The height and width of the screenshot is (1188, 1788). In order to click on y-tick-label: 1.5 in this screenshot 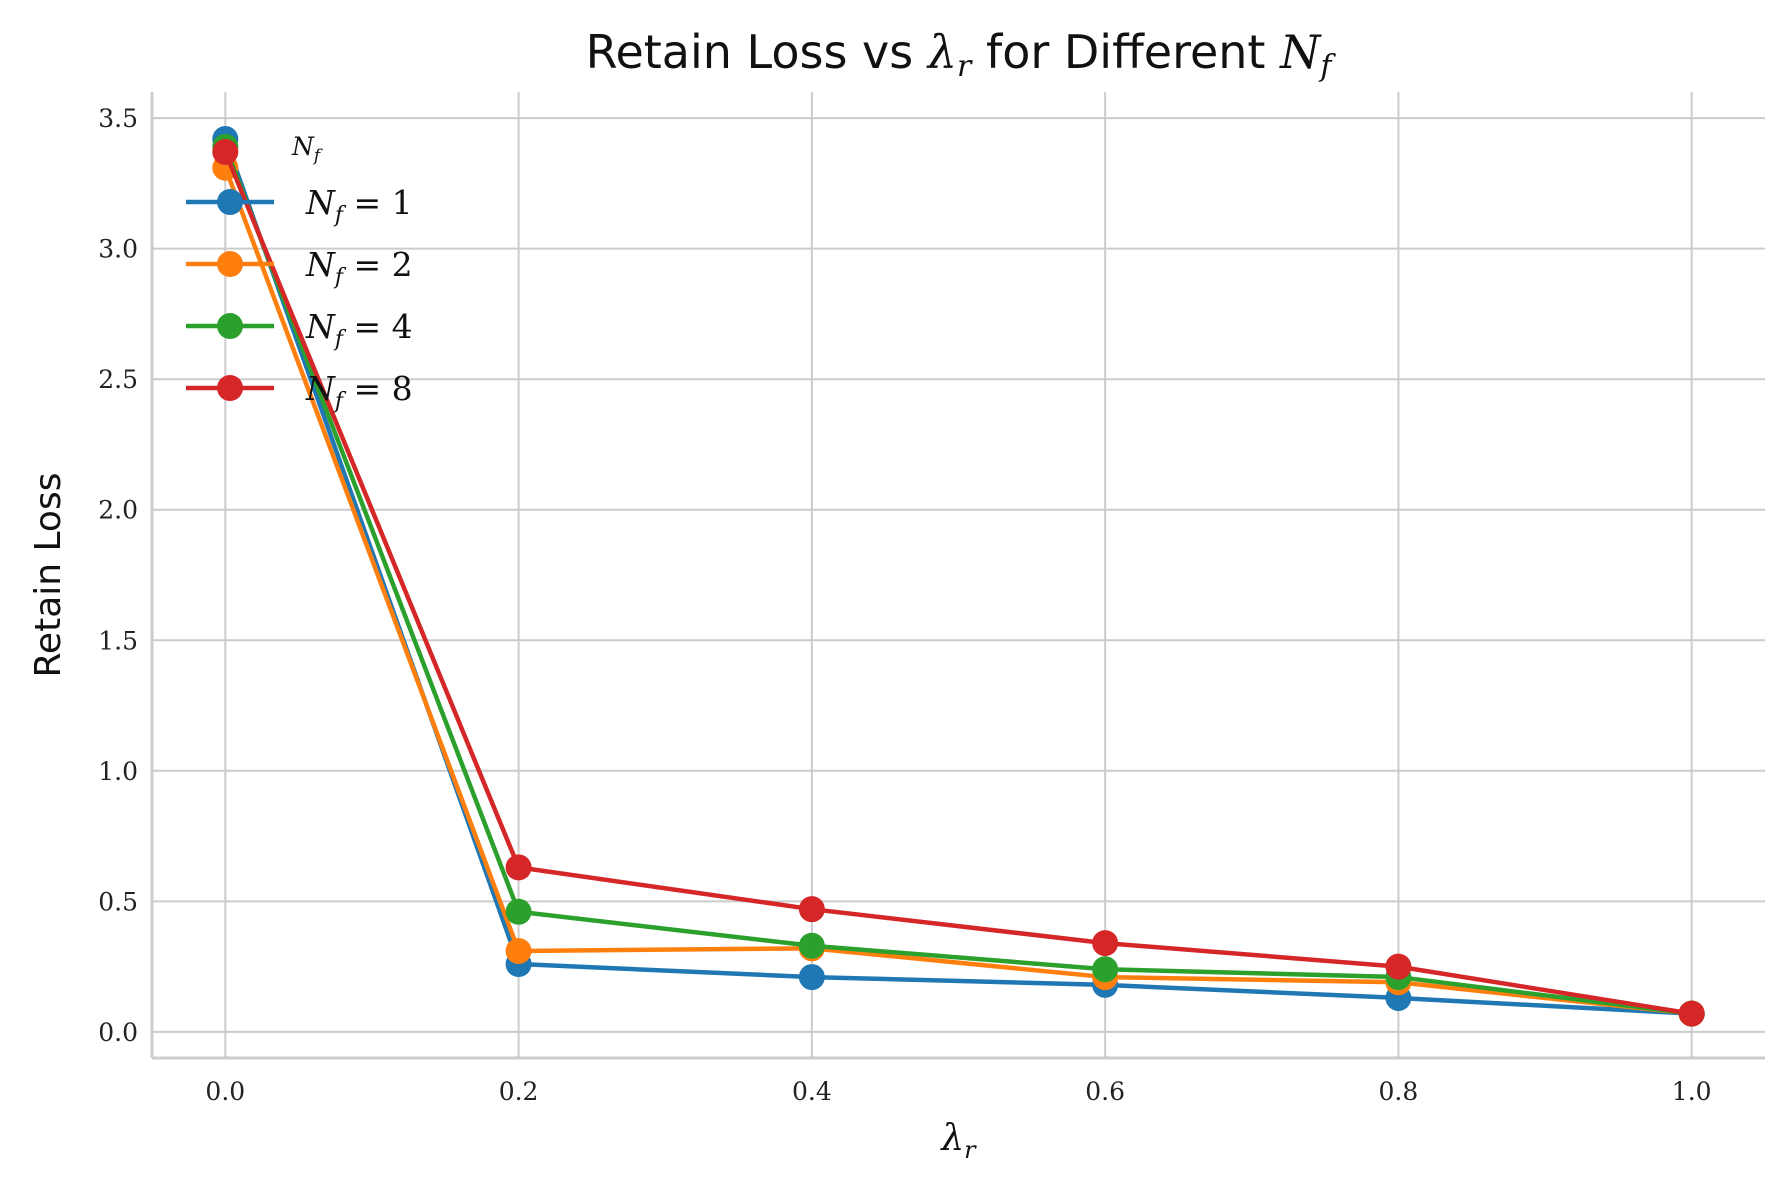, I will do `click(118, 640)`.